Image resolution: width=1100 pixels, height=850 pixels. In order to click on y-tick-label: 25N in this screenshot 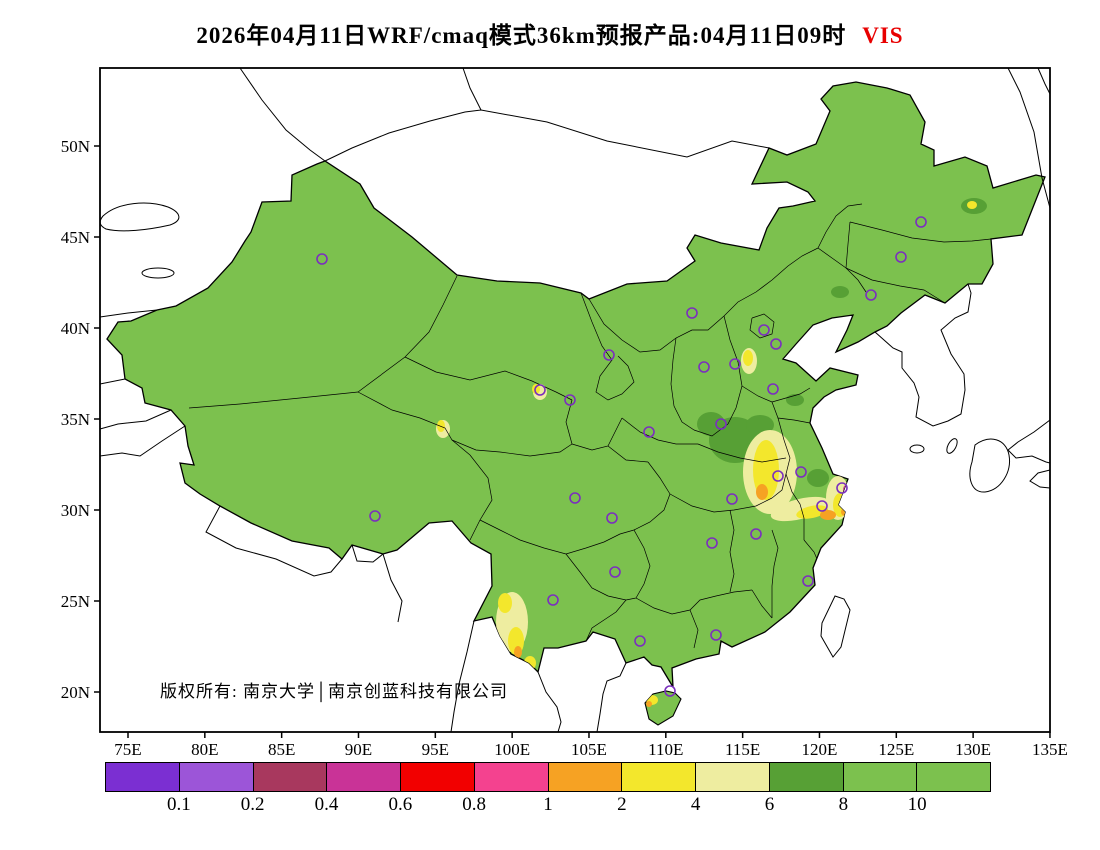, I will do `click(75, 601)`.